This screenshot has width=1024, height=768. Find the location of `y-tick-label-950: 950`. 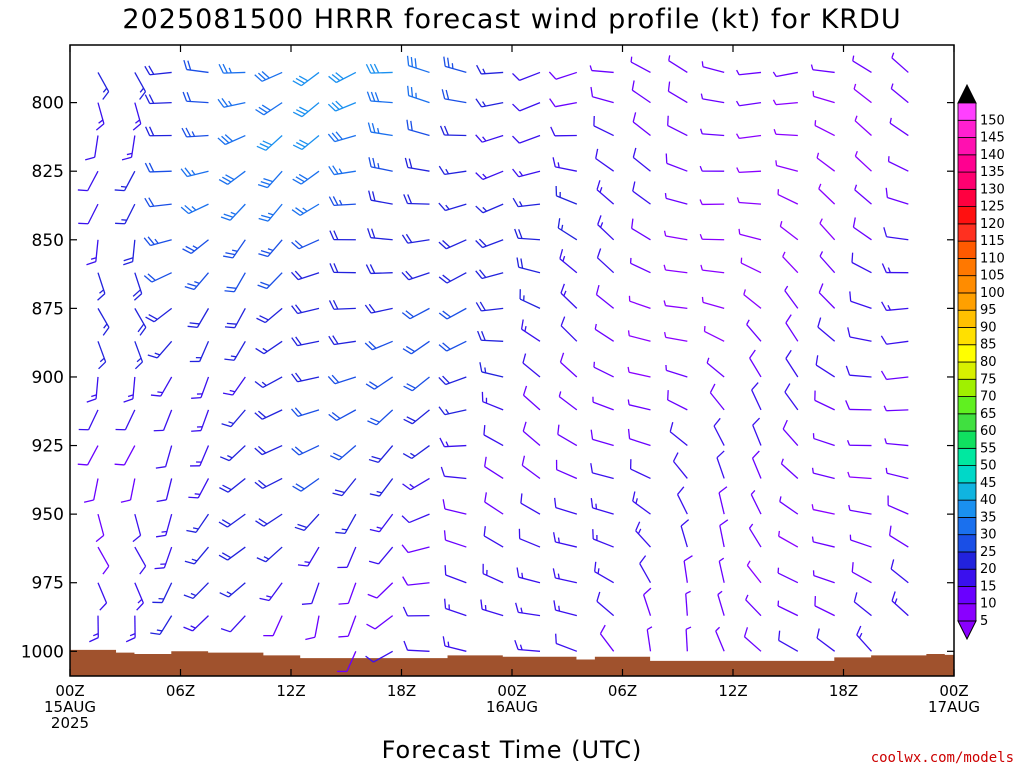

y-tick-label-950: 950 is located at coordinates (48, 515).